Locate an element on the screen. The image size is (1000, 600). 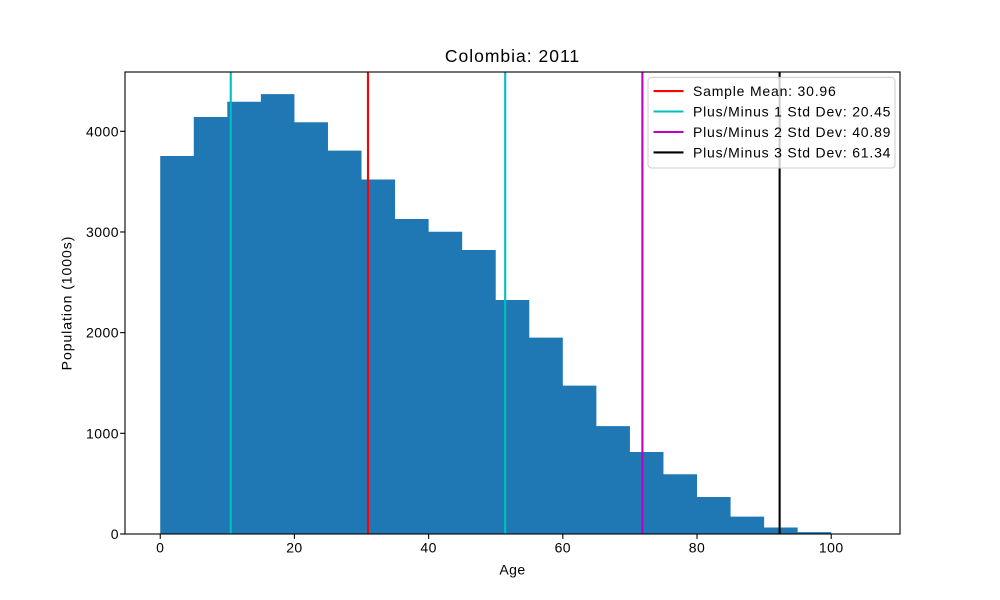
svg-text: 60 is located at coordinates (563, 548).